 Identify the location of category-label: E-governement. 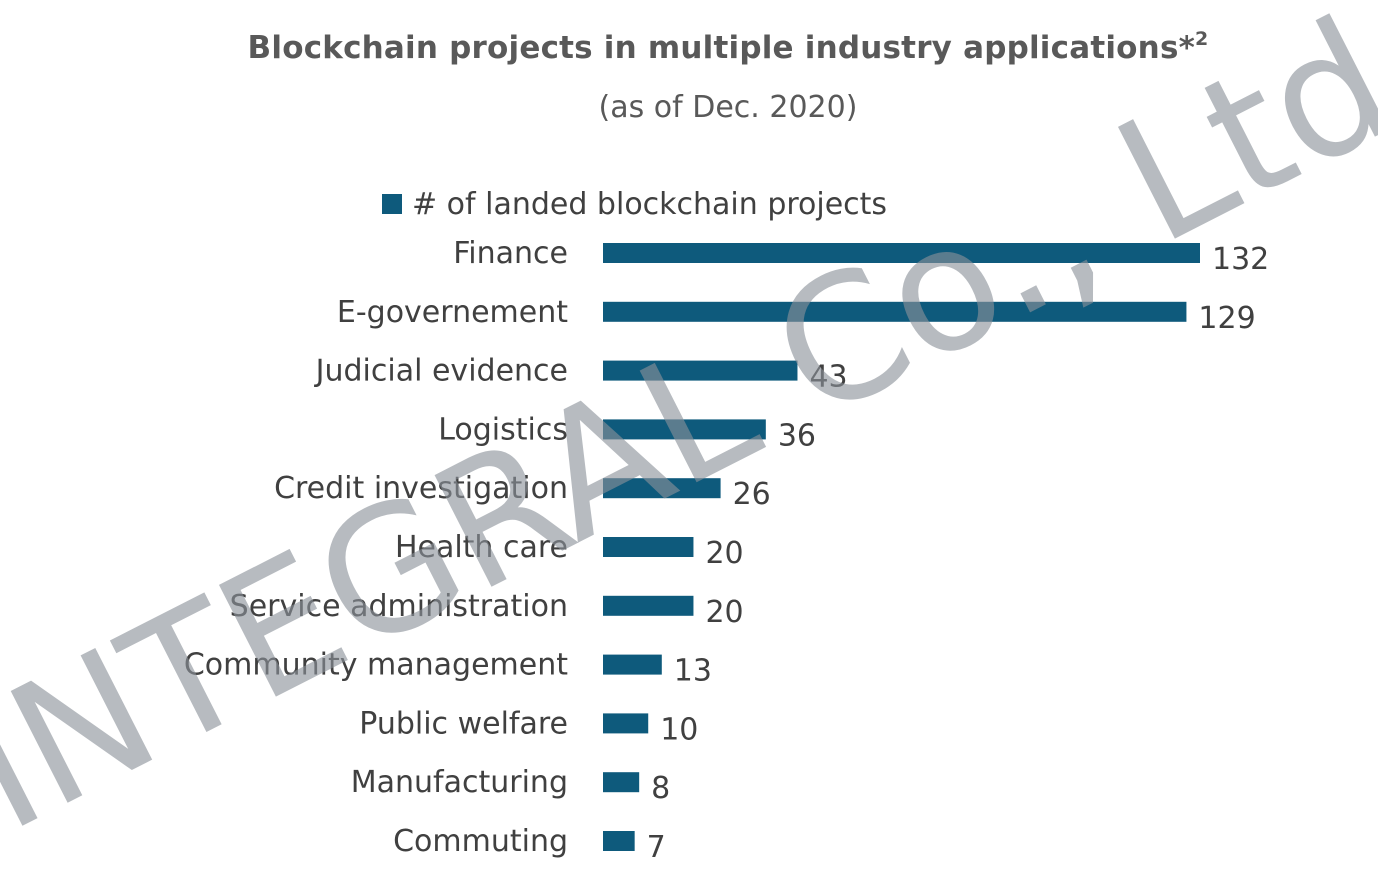
(452, 312).